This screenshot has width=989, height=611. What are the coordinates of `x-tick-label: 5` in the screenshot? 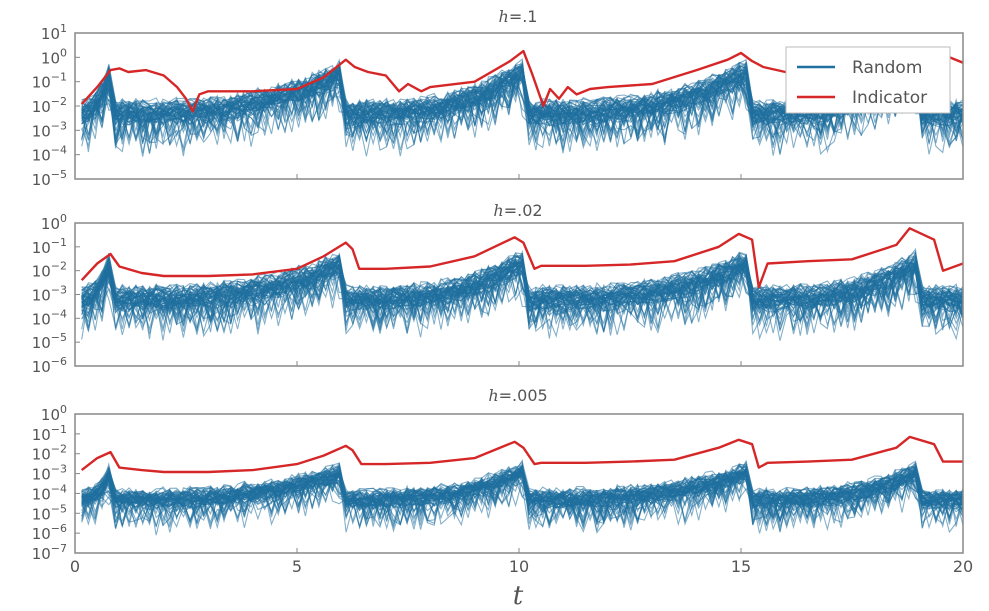 It's located at (297, 566).